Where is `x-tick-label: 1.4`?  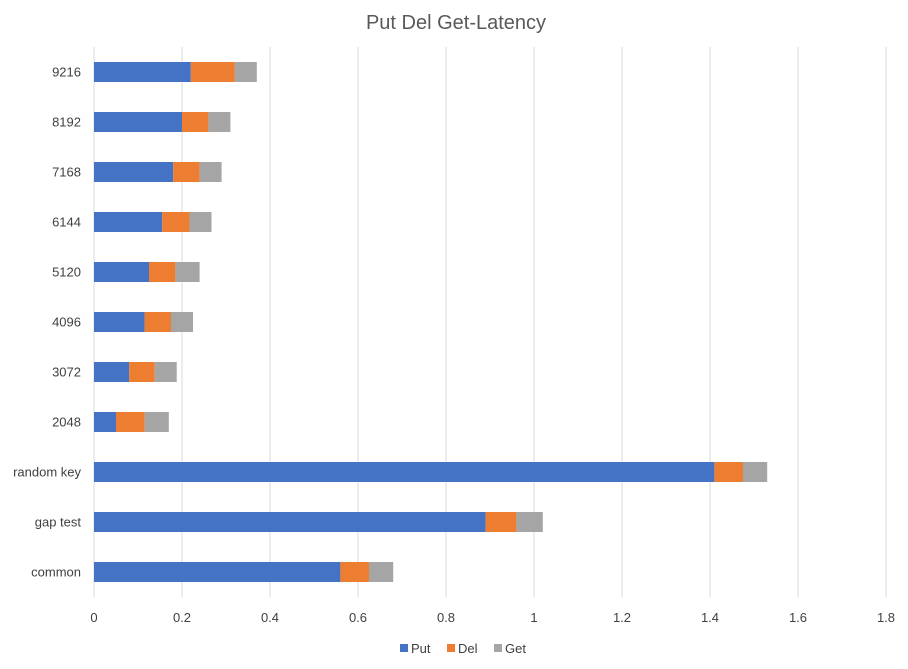
x-tick-label: 1.4 is located at coordinates (710, 617).